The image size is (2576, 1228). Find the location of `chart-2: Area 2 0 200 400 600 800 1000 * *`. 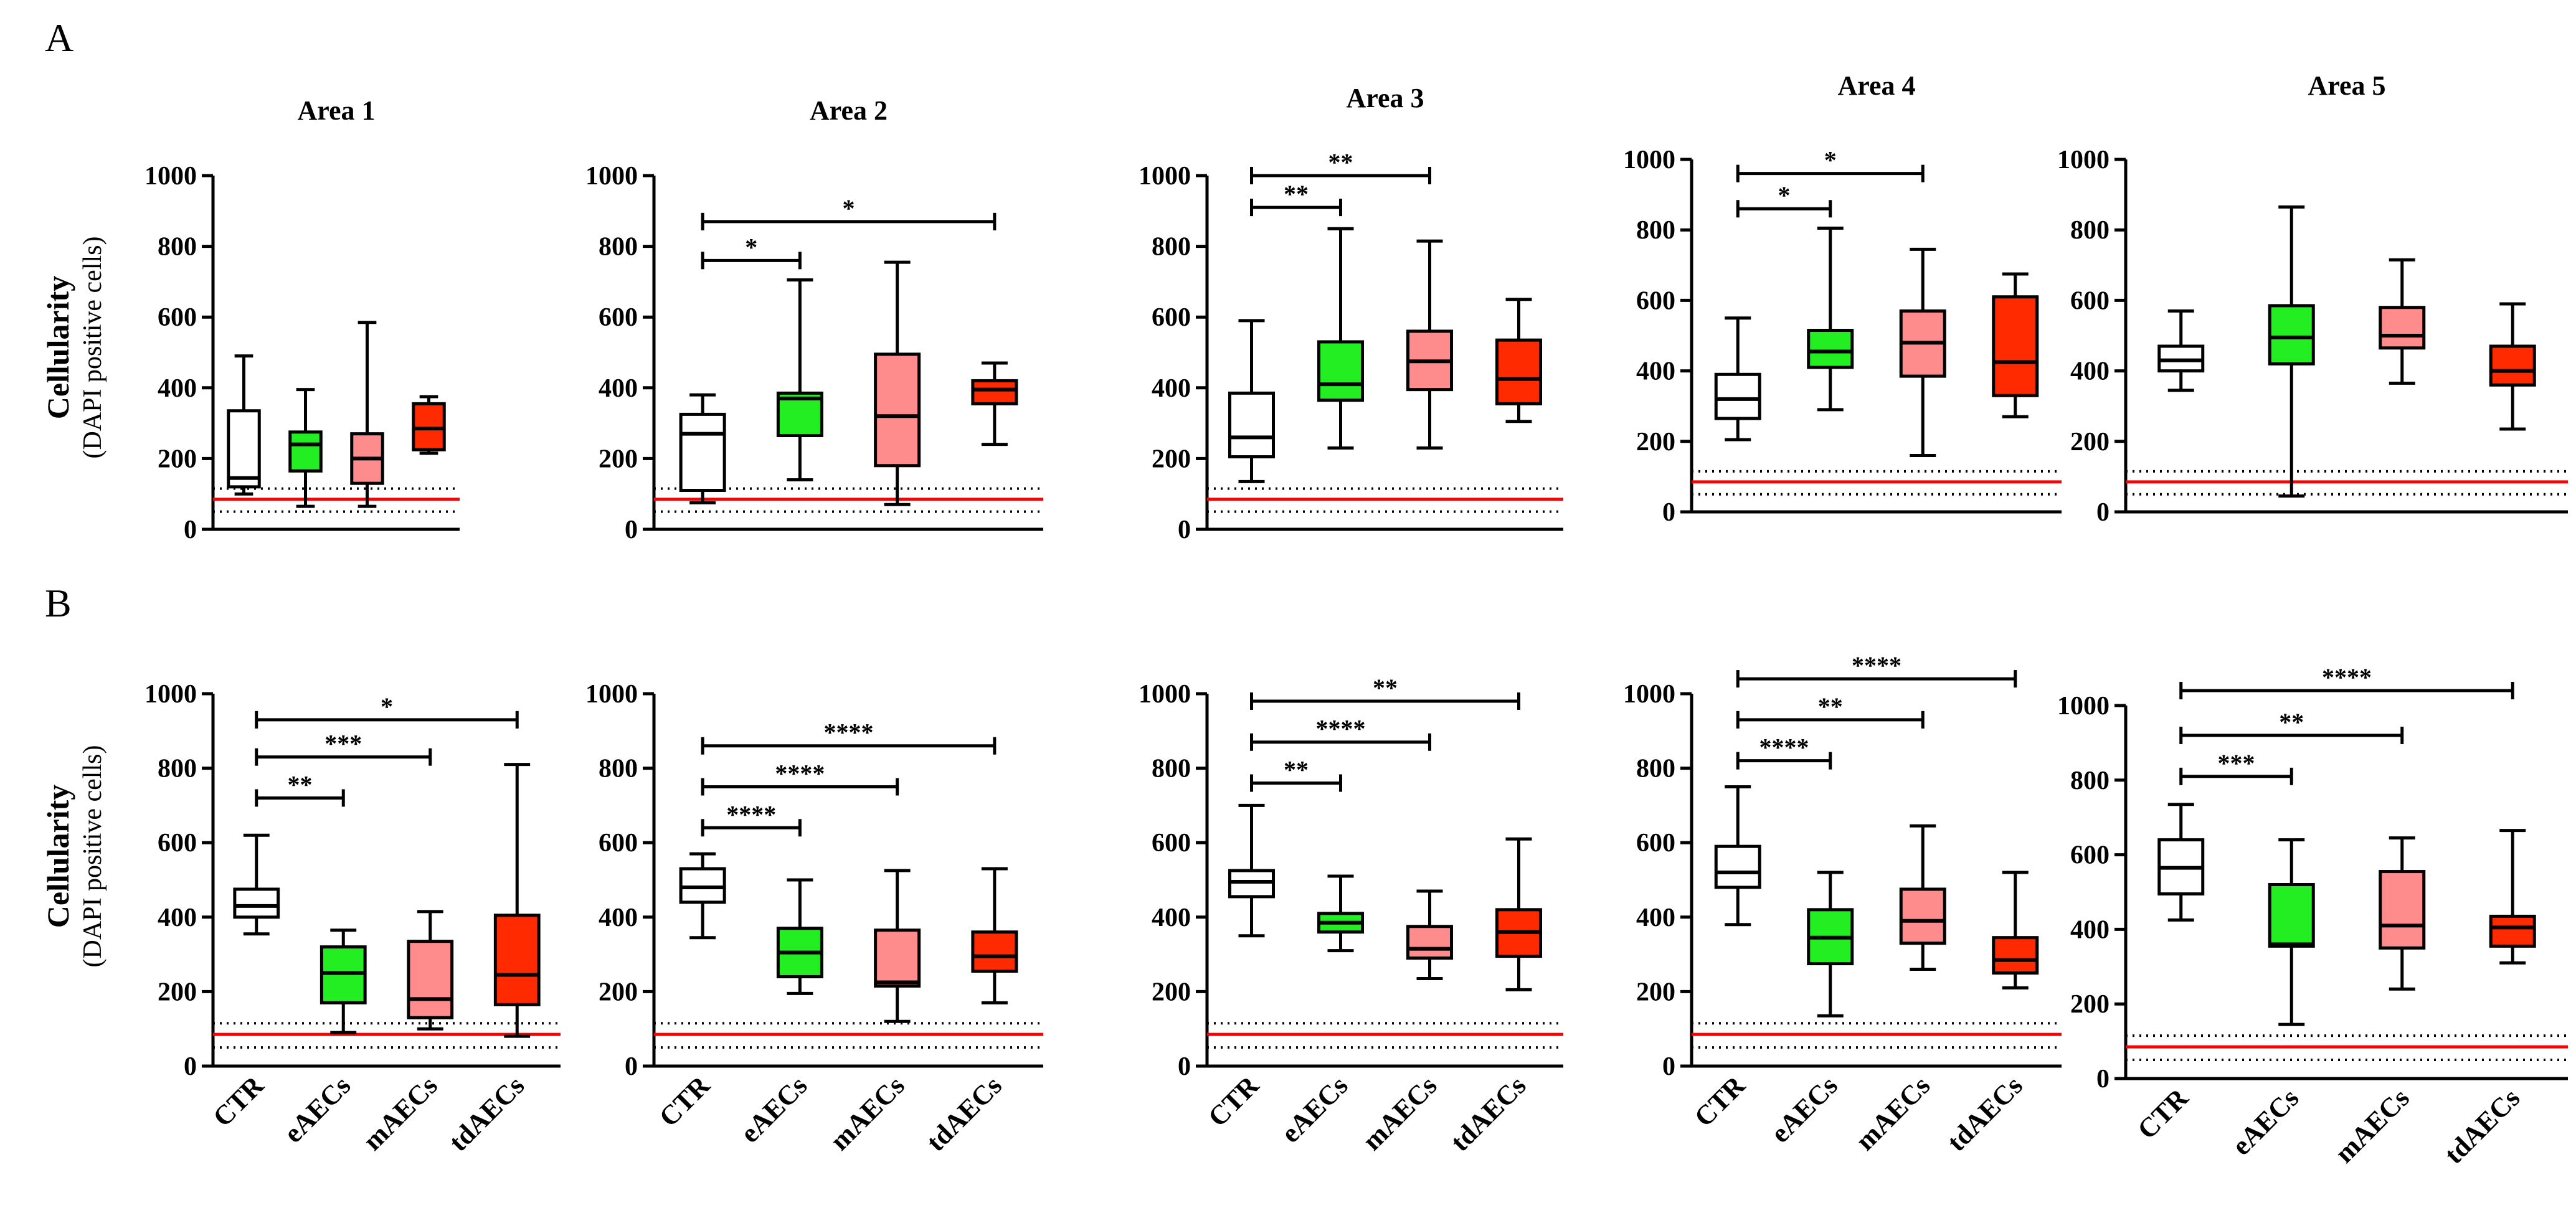

chart-2: Area 2 0 200 400 600 800 1000 * * is located at coordinates (814, 319).